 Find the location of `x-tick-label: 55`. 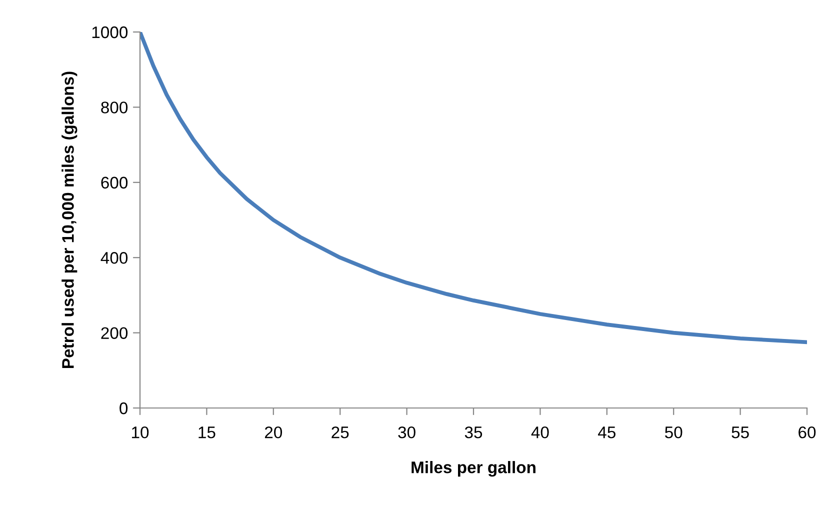

x-tick-label: 55 is located at coordinates (740, 432).